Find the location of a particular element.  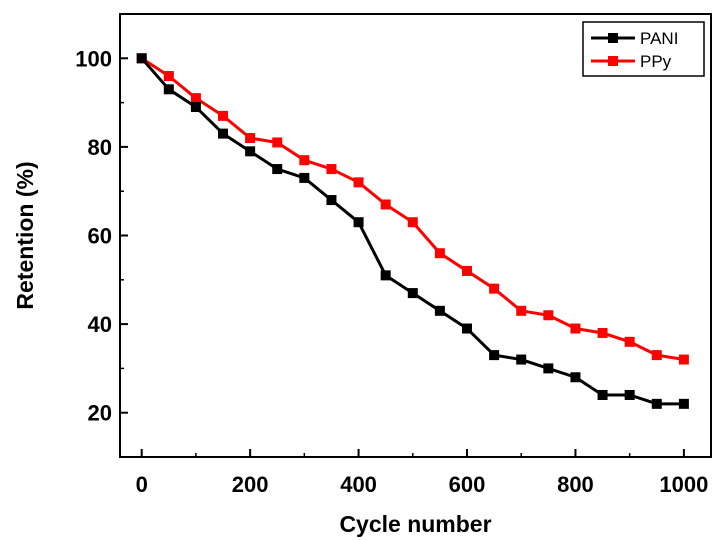

legend-label: PPy is located at coordinates (656, 61).